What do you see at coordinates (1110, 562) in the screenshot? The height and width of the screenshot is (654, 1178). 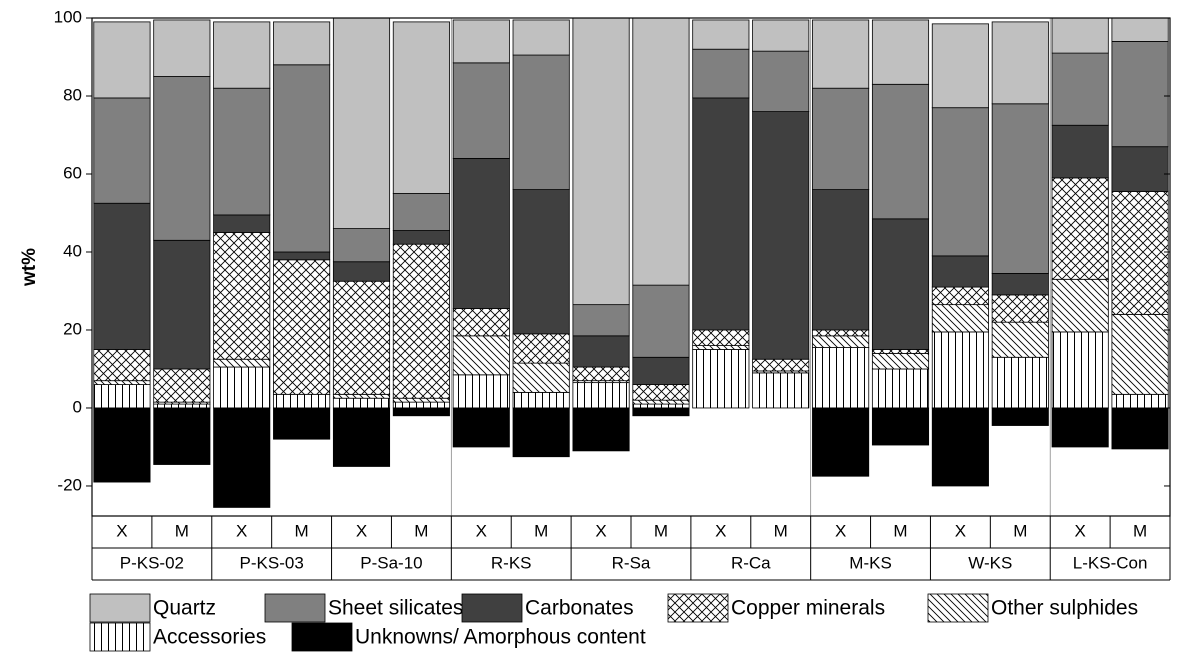 I see `group-label: L-KS-Con` at bounding box center [1110, 562].